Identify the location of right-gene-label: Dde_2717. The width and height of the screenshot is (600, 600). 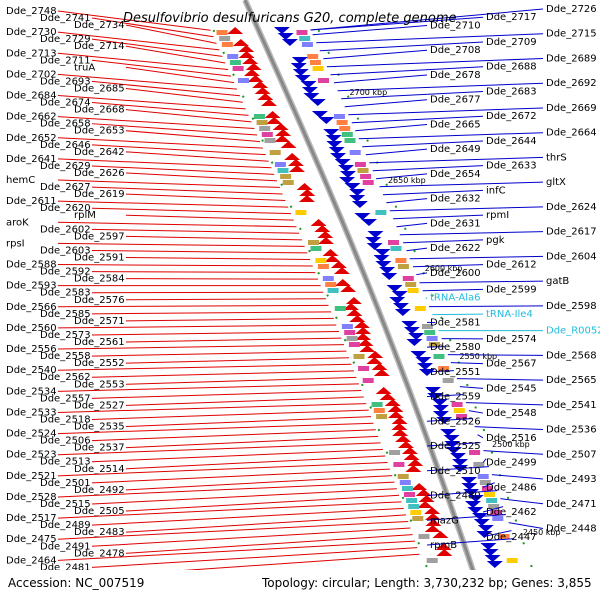
(511, 17).